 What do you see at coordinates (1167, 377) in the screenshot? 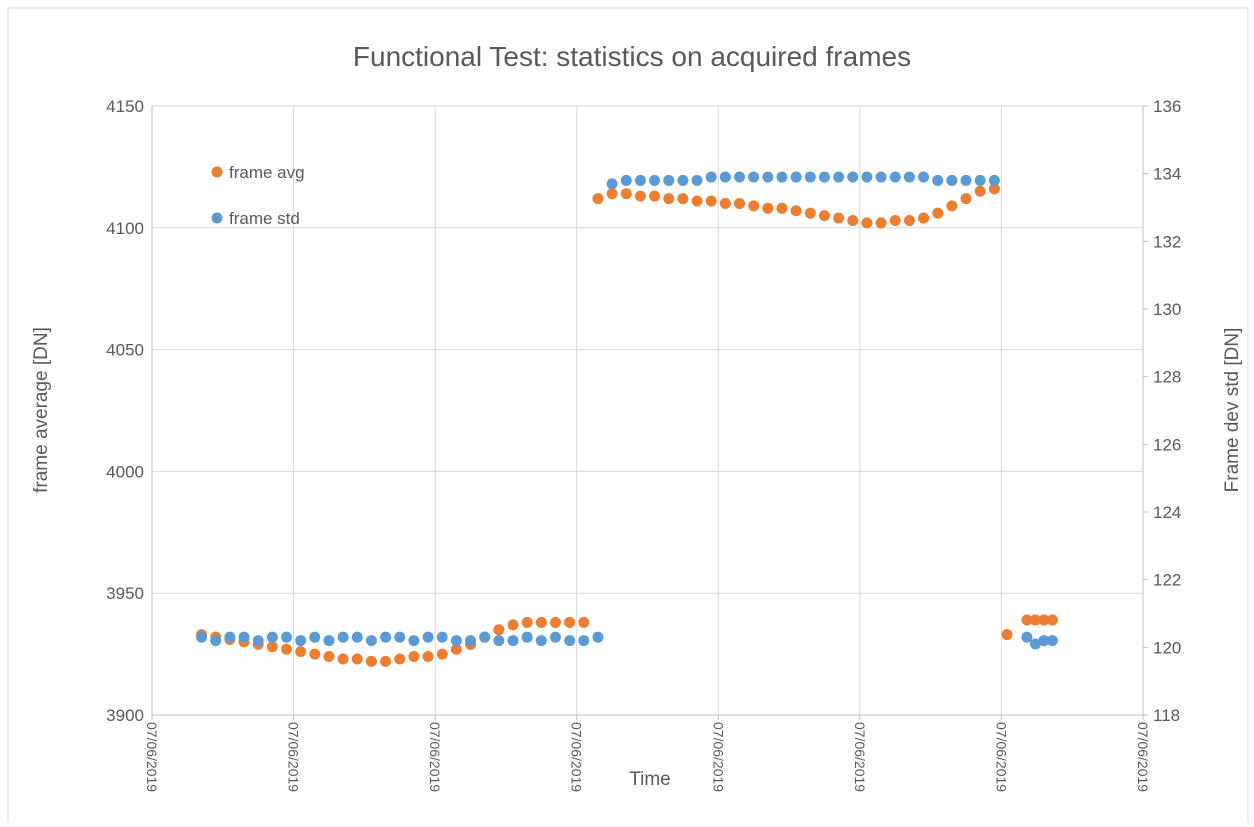
I see `y2-tick-label: 128` at bounding box center [1167, 377].